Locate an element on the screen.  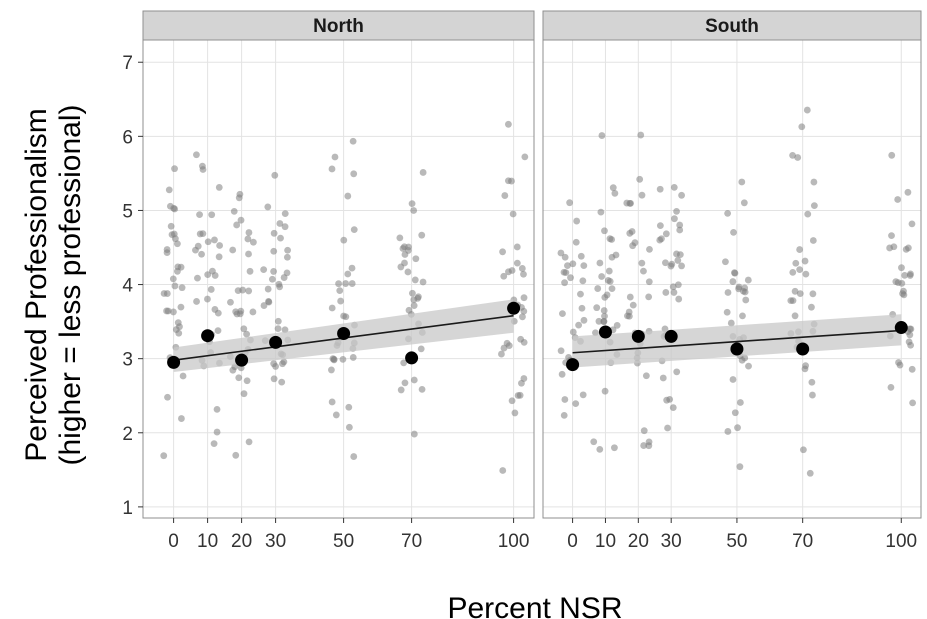
x-tick-label: 30 is located at coordinates (671, 541).